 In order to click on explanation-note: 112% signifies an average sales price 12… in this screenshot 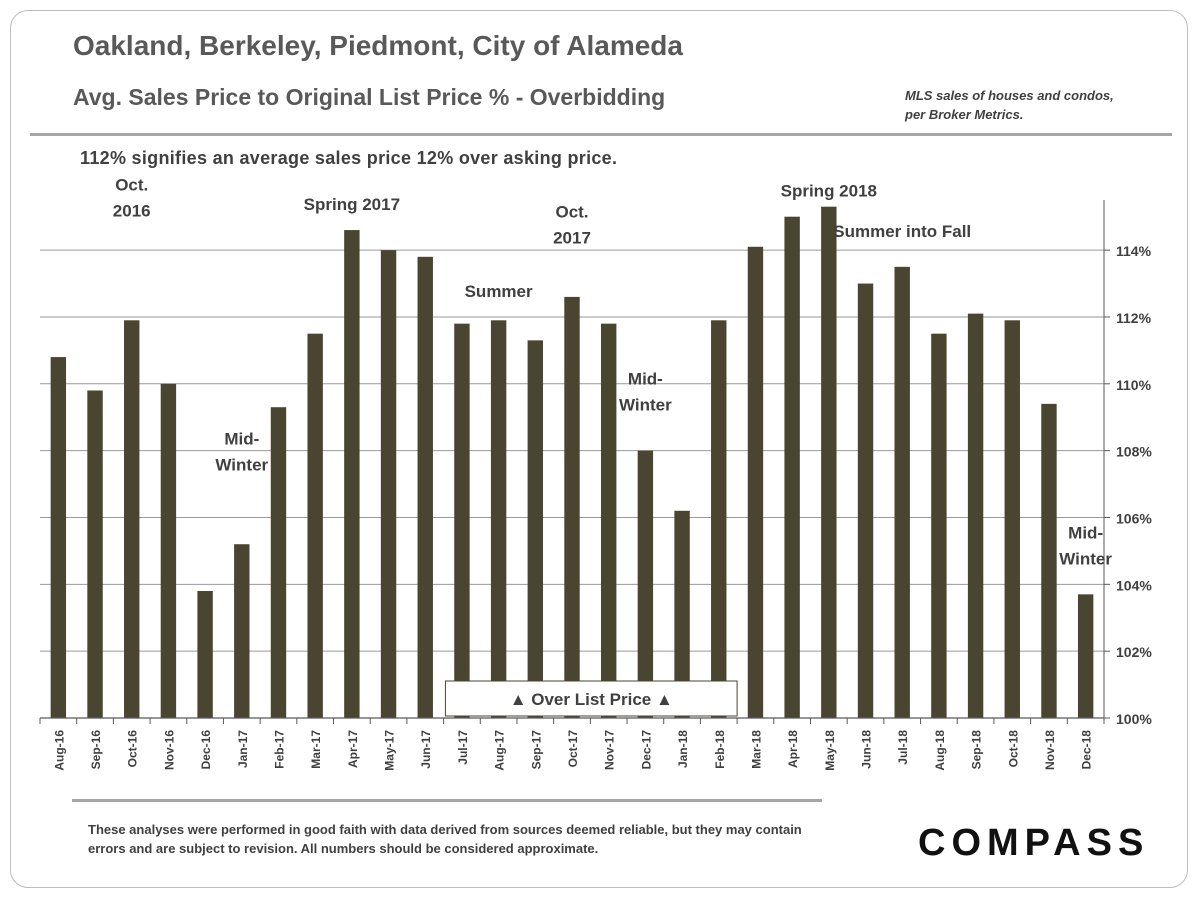, I will do `click(349, 158)`.